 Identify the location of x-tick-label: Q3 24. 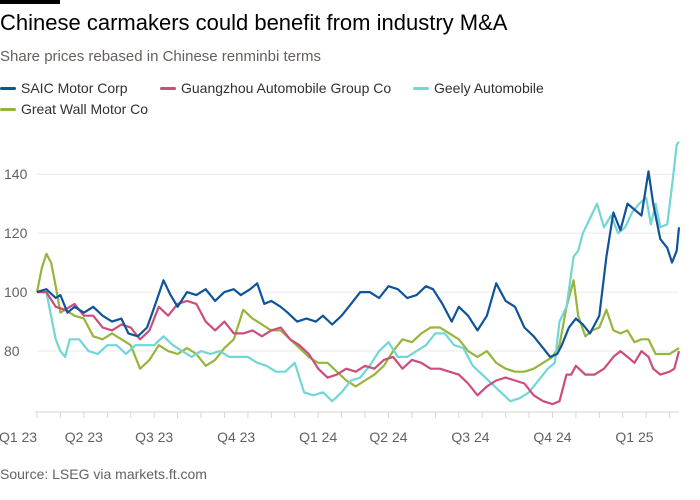
(470, 437).